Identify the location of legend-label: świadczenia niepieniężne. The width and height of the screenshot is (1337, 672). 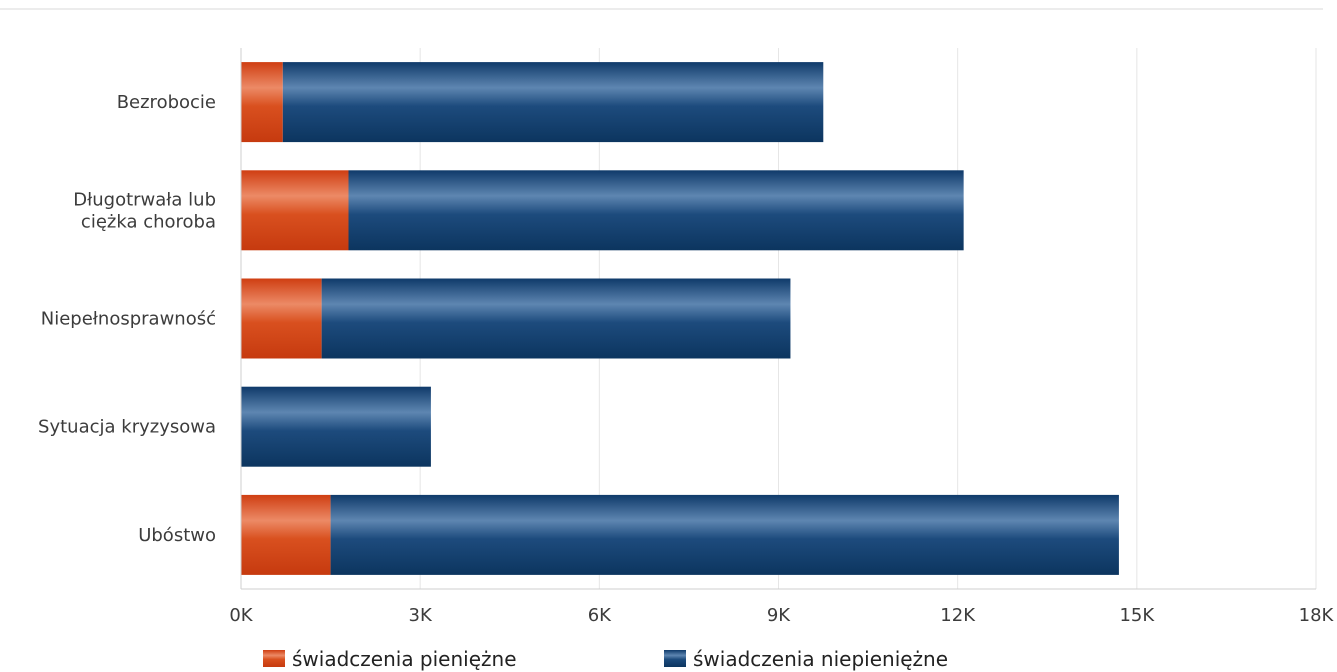
(820, 659).